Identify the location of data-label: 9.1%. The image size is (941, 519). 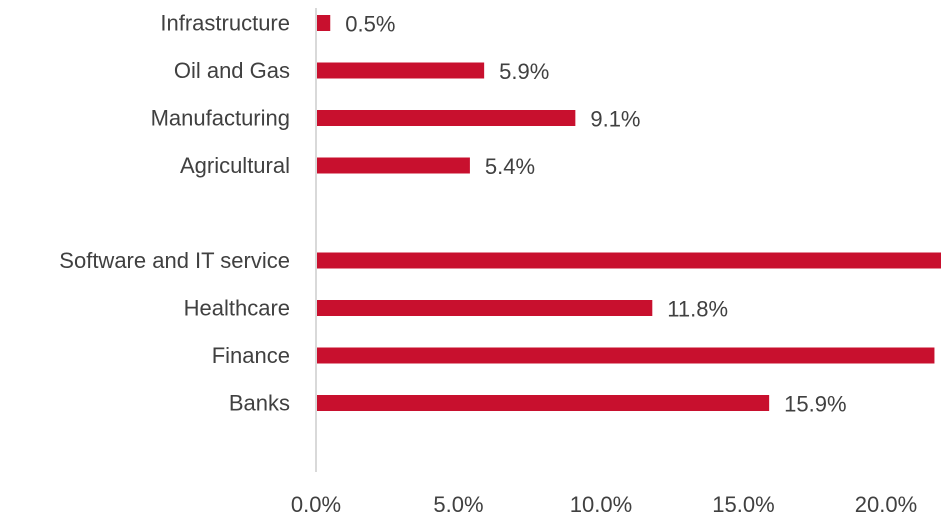
(615, 119).